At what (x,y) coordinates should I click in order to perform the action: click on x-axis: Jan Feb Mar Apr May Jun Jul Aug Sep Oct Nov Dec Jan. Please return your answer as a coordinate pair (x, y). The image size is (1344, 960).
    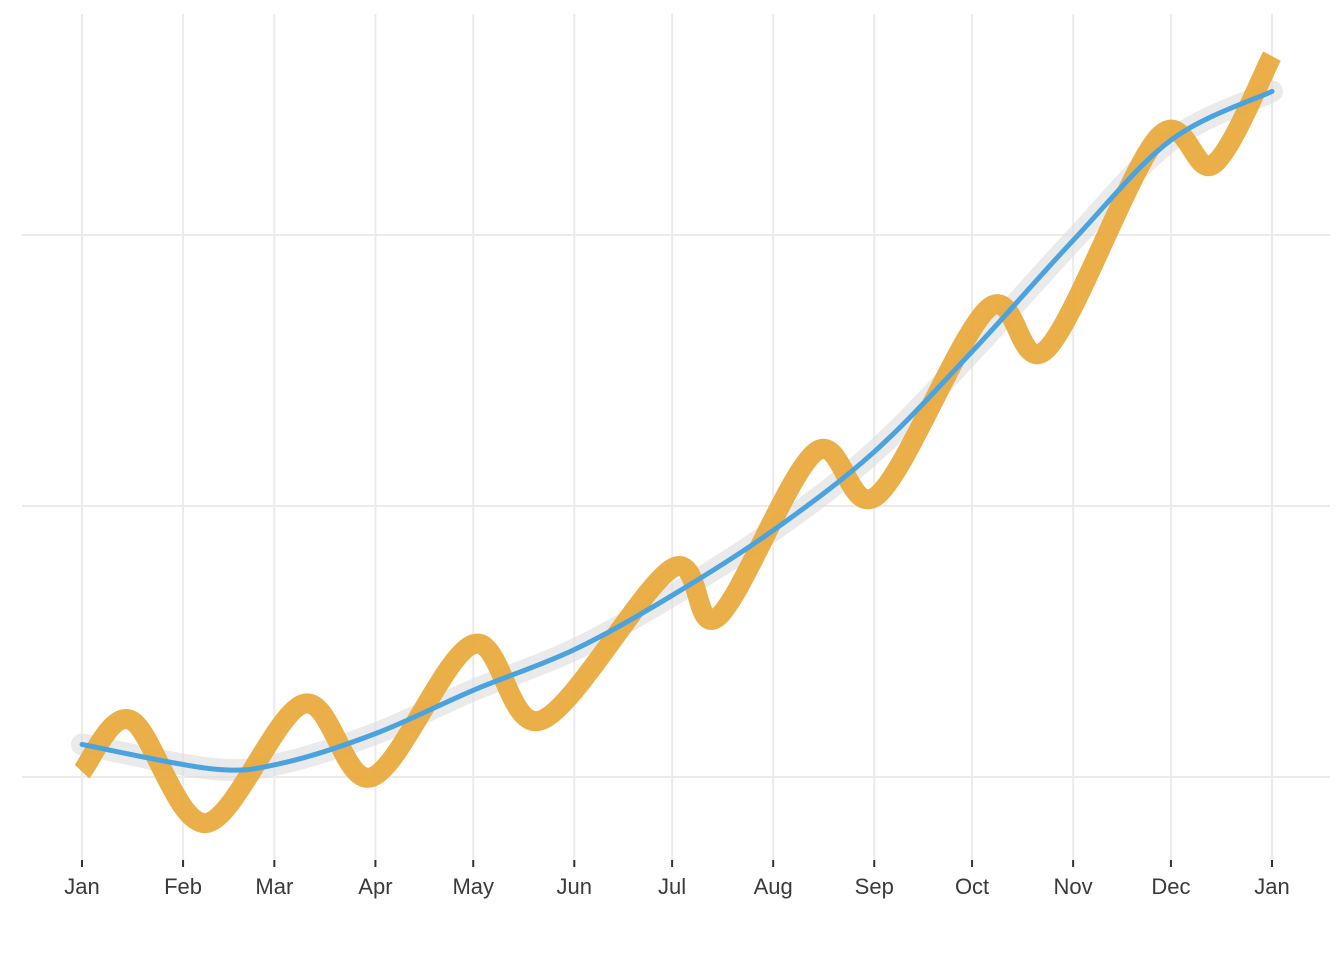
    Looking at the image, I should click on (677, 879).